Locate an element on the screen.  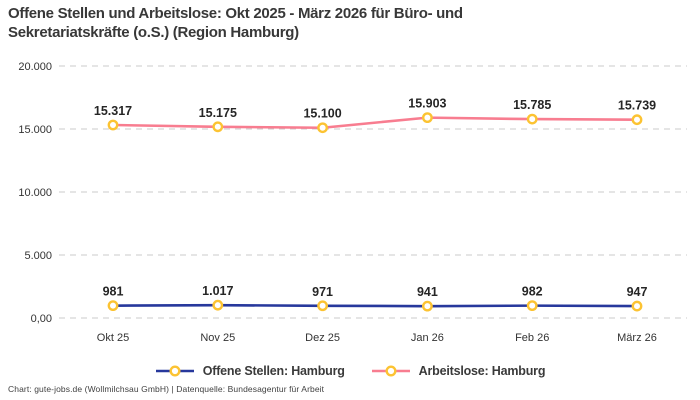
legend-item-offene-stellen: Offene Stellen: Hamburg is located at coordinates (250, 371).